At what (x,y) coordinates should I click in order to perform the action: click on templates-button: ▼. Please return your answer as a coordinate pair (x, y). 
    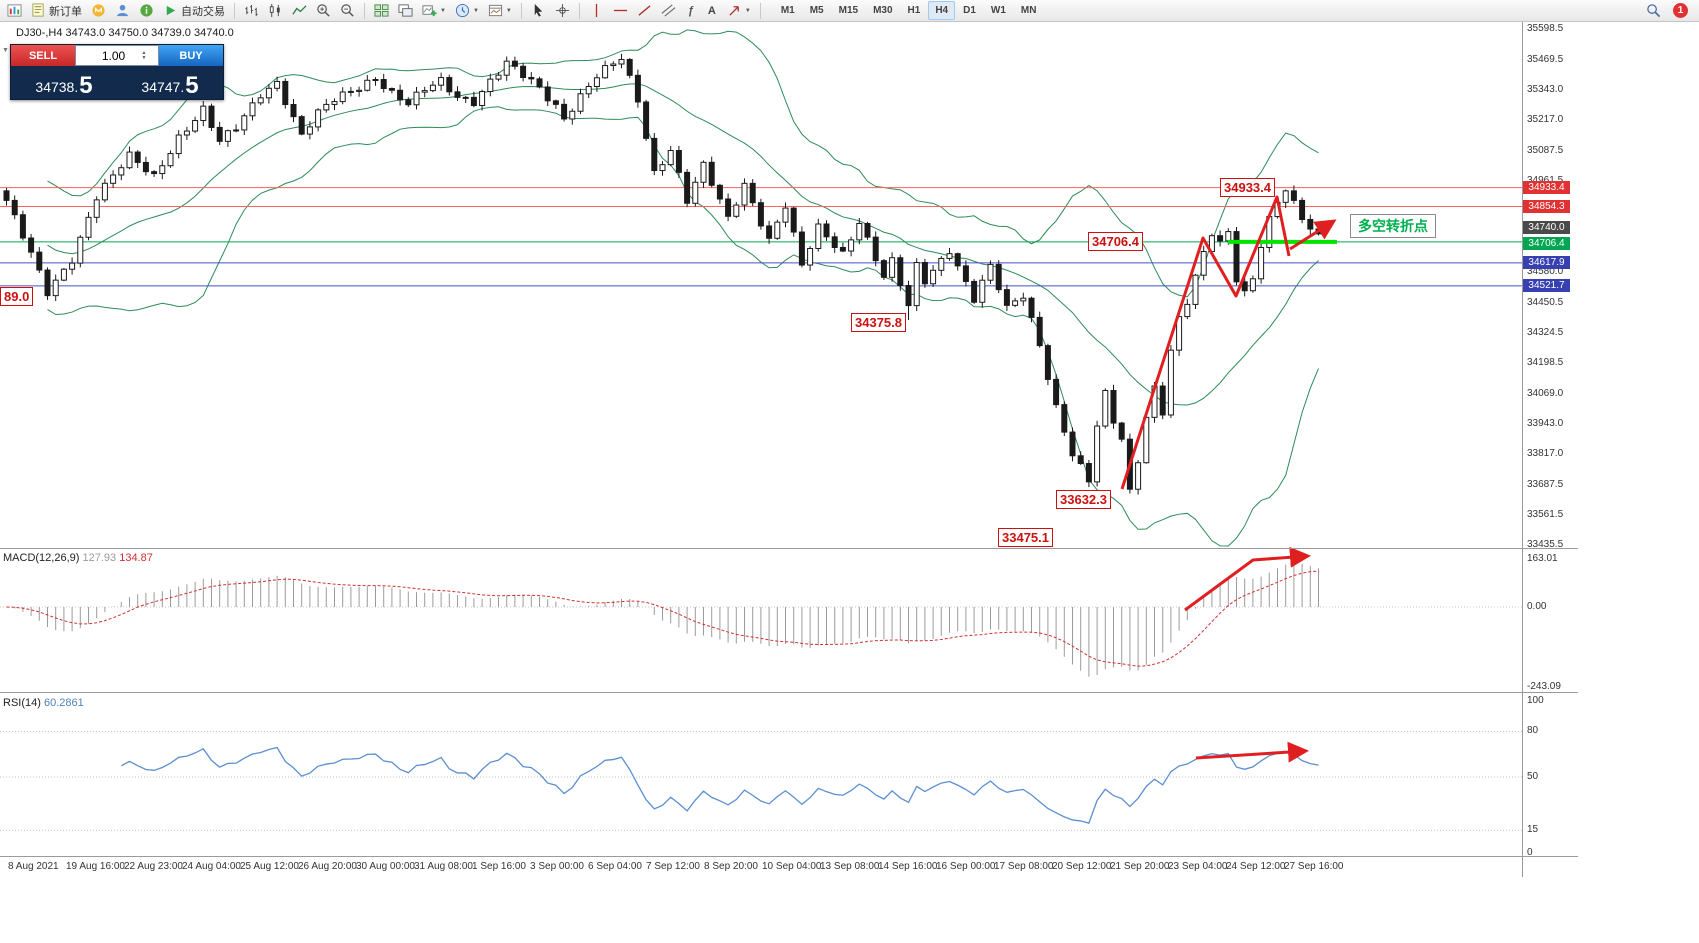
    Looking at the image, I should click on (500, 11).